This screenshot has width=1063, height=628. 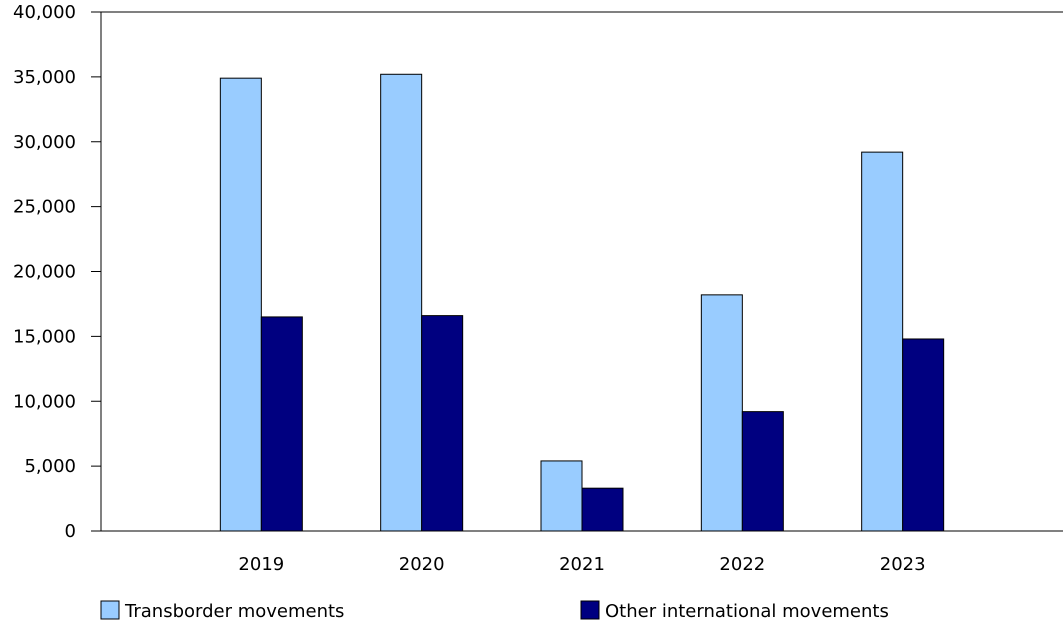 What do you see at coordinates (44, 142) in the screenshot?
I see `y-tick-label: 30,000` at bounding box center [44, 142].